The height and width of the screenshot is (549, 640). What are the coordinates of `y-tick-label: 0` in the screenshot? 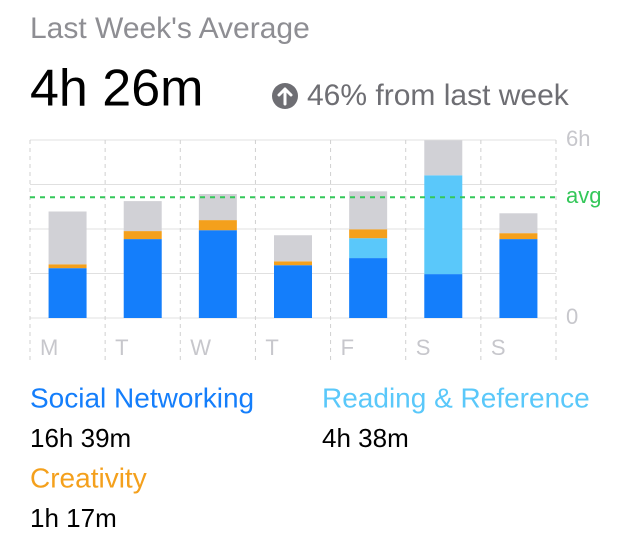 It's located at (572, 316).